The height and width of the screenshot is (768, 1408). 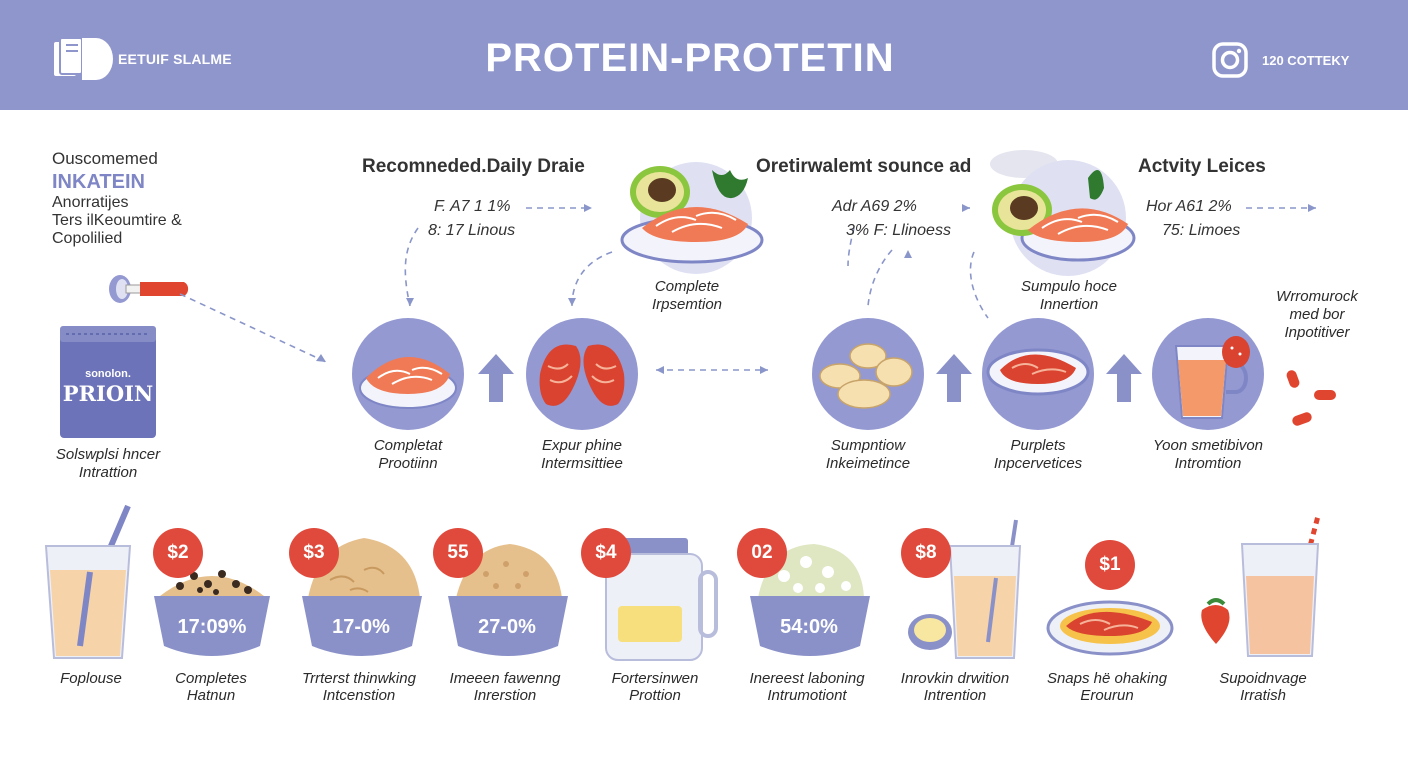 What do you see at coordinates (505, 678) in the screenshot?
I see `bottom-caption-4-line-1: Imeeen fawenng` at bounding box center [505, 678].